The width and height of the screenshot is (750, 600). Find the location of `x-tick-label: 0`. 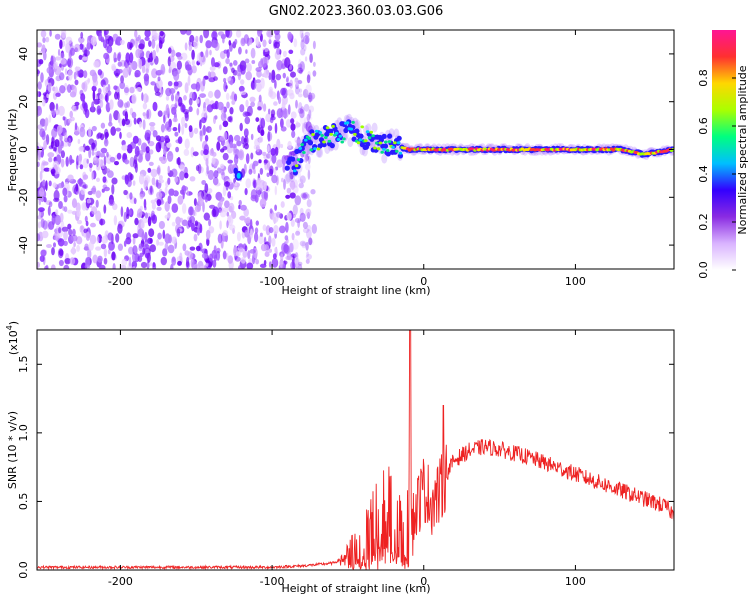

x-tick-label: 0 is located at coordinates (423, 281).